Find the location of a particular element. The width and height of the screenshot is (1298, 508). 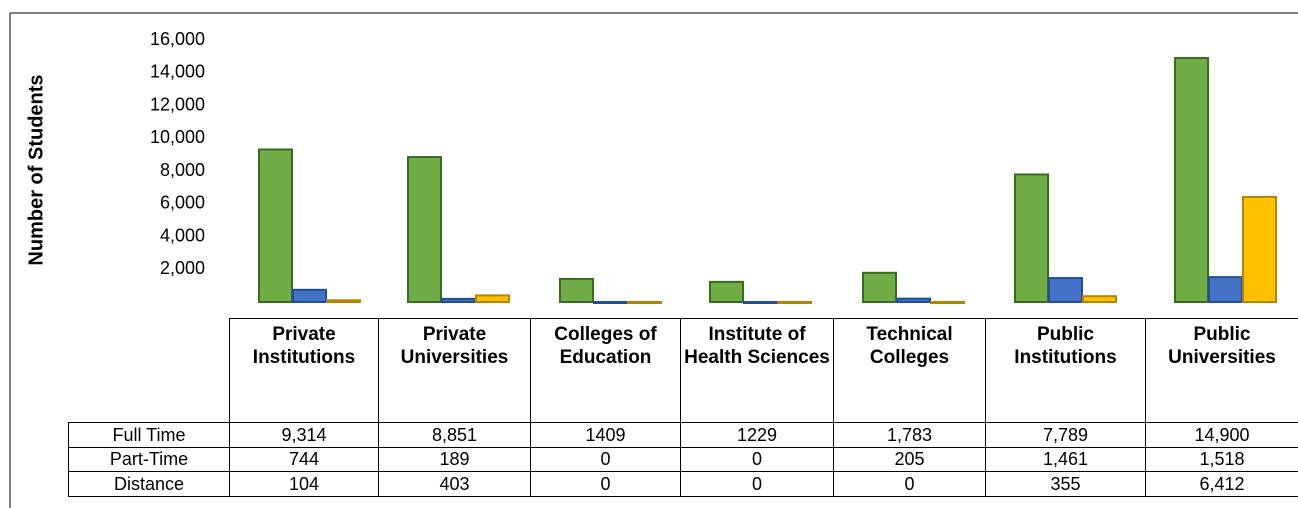

row-label-text: Part-Time is located at coordinates (149, 459).